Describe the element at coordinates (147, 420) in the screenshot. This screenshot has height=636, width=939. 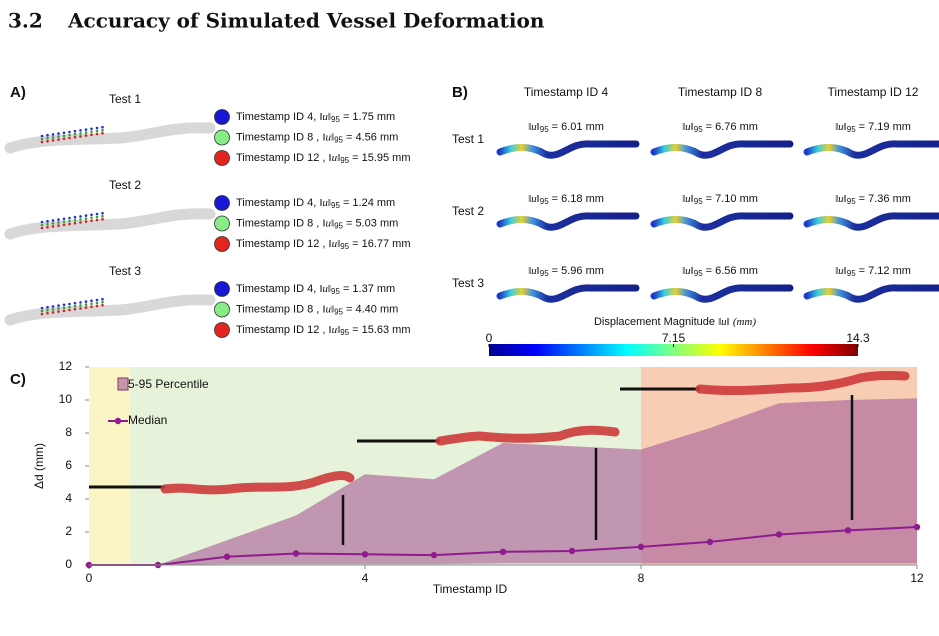
I see `legend-label: Median` at that location.